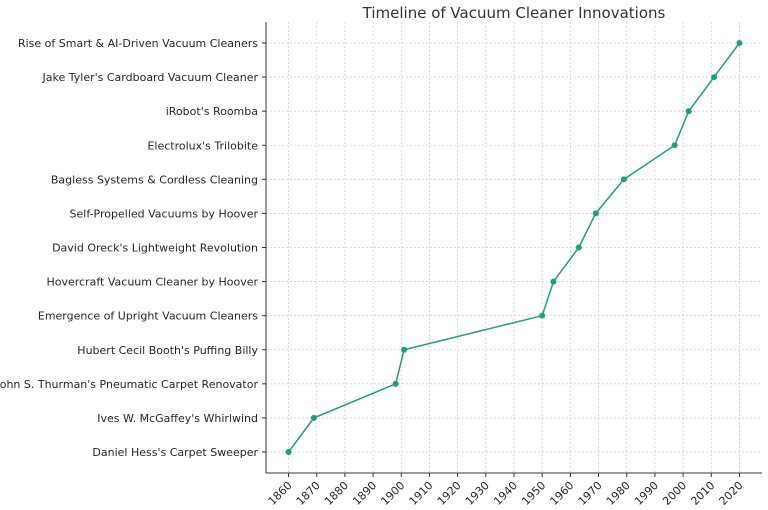 The height and width of the screenshot is (510, 768). What do you see at coordinates (590, 493) in the screenshot?
I see `x-tick-label: 1970` at bounding box center [590, 493].